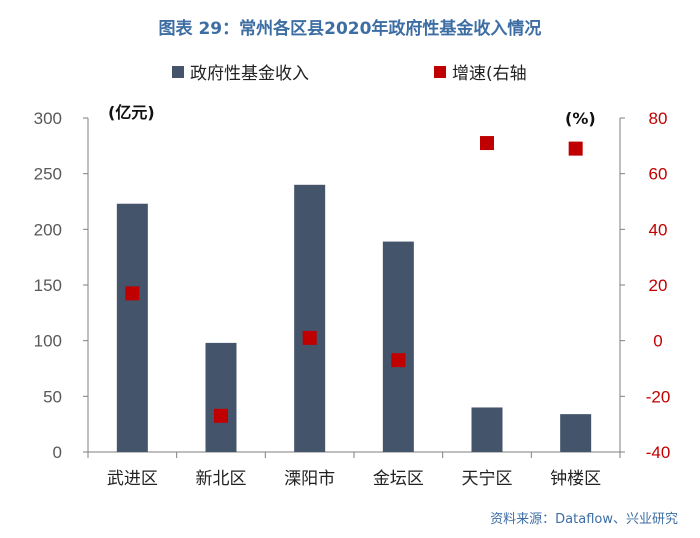 The image size is (700, 538). What do you see at coordinates (350, 29) in the screenshot?
I see `chart-title: 图表 29：常州各区县2020年政府性基金收入情况` at bounding box center [350, 29].